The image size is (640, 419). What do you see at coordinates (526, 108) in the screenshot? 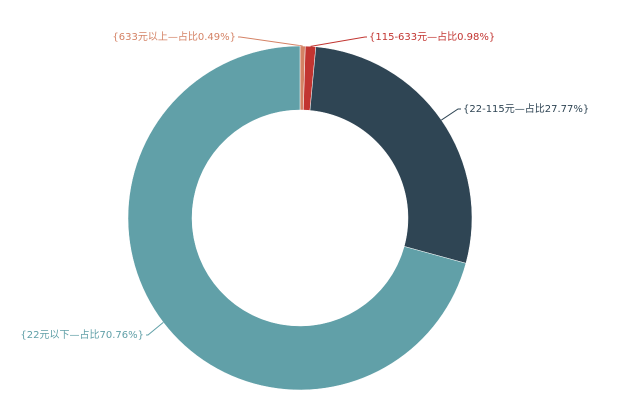
I see `slice-label: {22-115元—占比27.77%}` at bounding box center [526, 108].